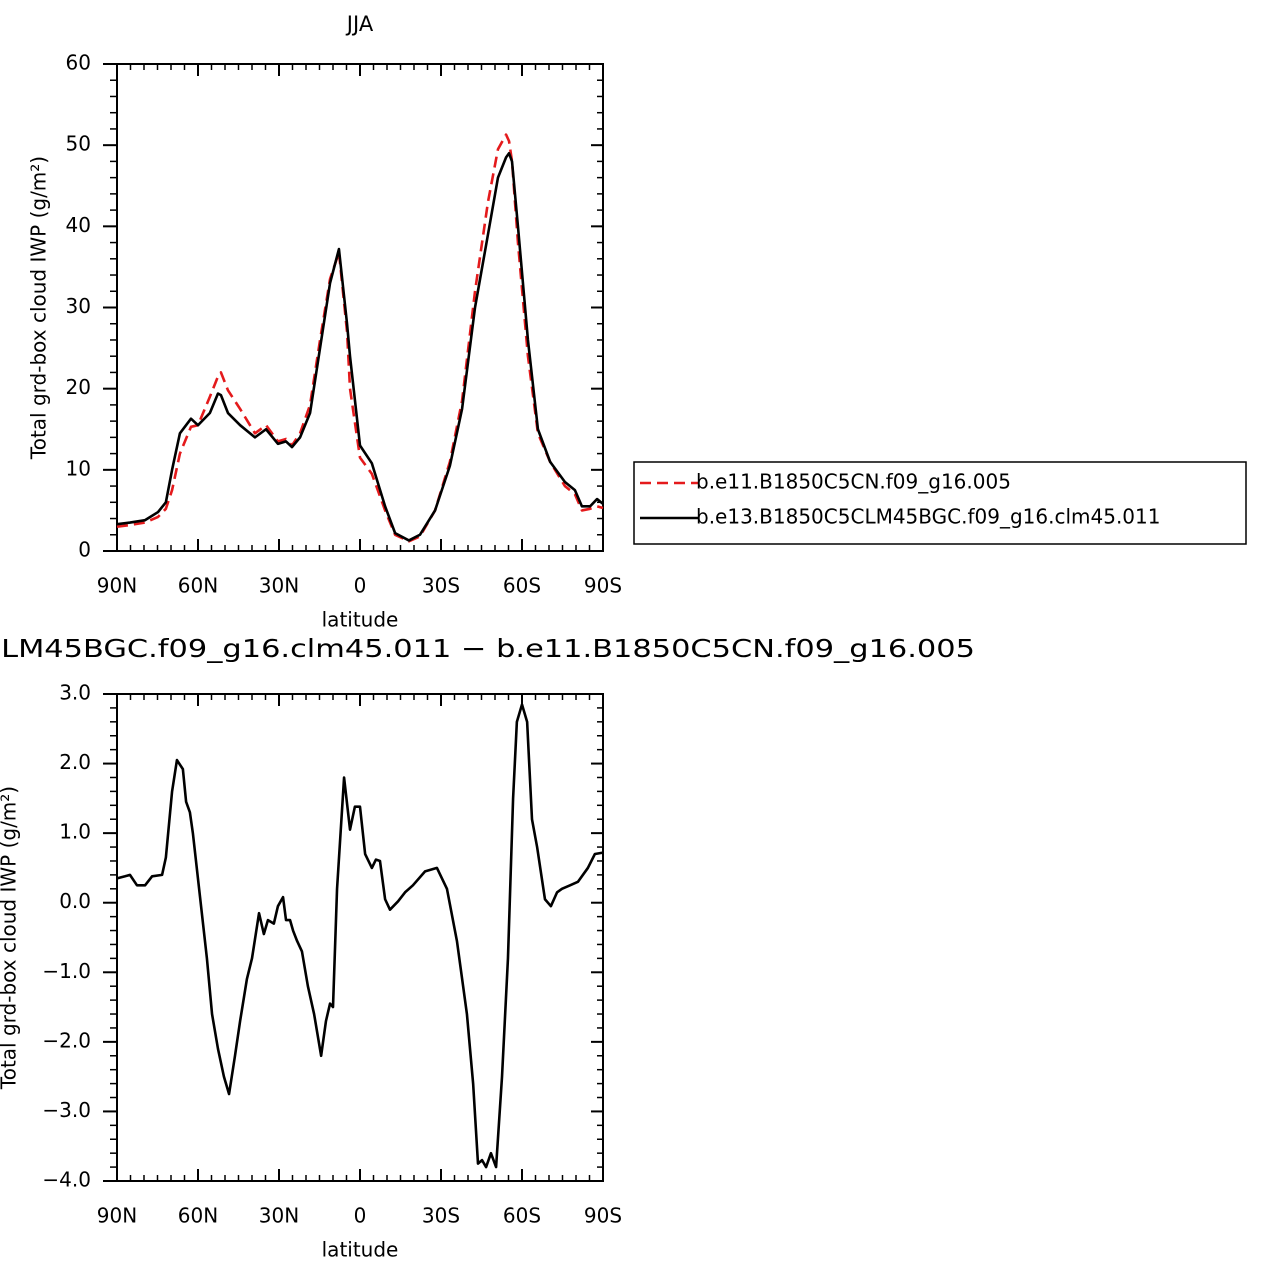  Describe the element at coordinates (66, 1040) in the screenshot. I see `y-tick-label: −2.0` at that location.